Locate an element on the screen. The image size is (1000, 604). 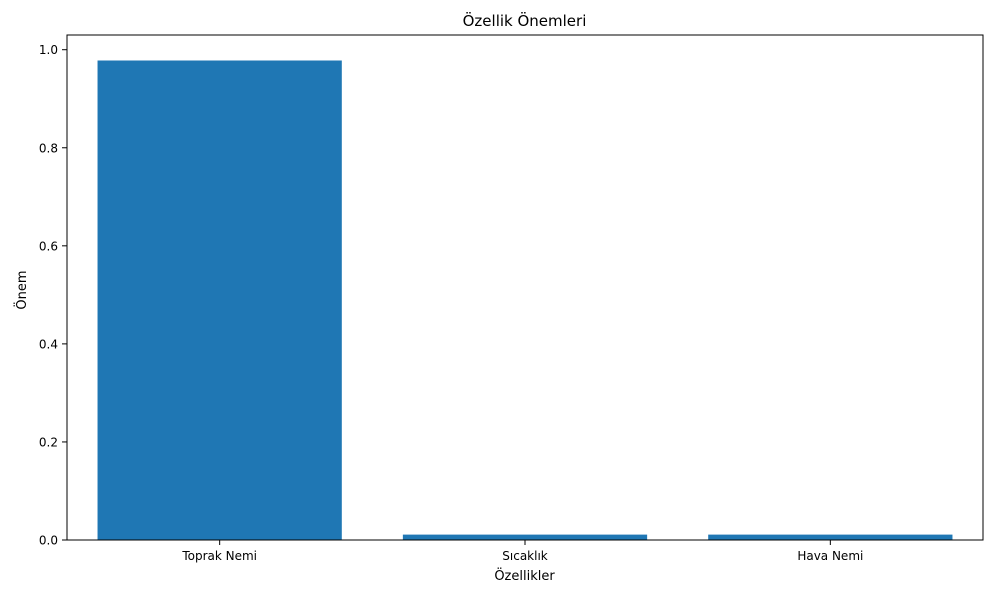
x-axis-label: Özellikler is located at coordinates (524, 575).